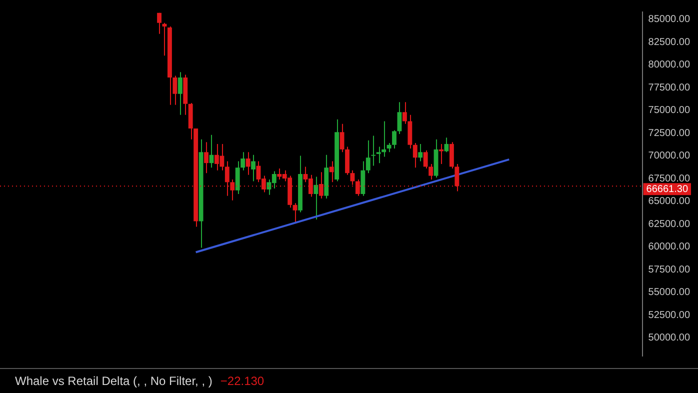  Describe the element at coordinates (669, 338) in the screenshot. I see `y-tick-label: 50000.00` at that location.